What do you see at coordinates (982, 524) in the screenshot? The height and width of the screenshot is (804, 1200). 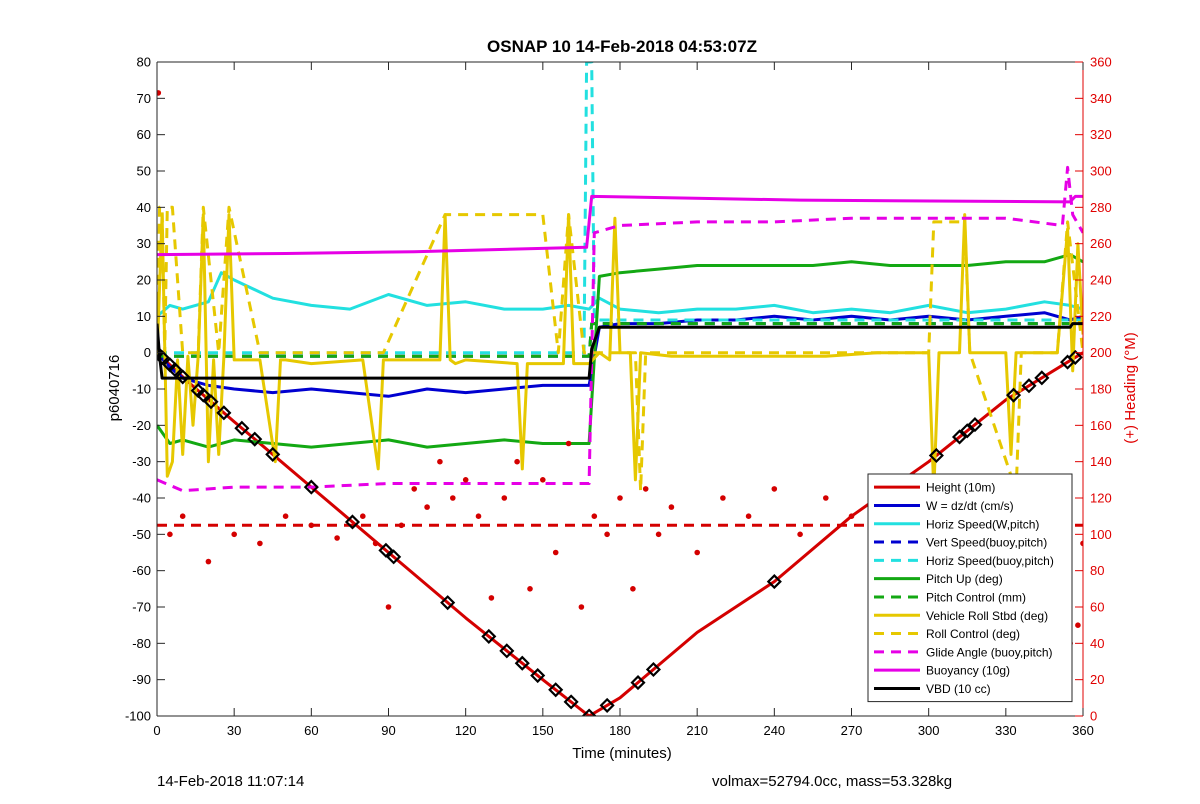 I see `legend-label: Horiz Speed(W,pitch)` at bounding box center [982, 524].